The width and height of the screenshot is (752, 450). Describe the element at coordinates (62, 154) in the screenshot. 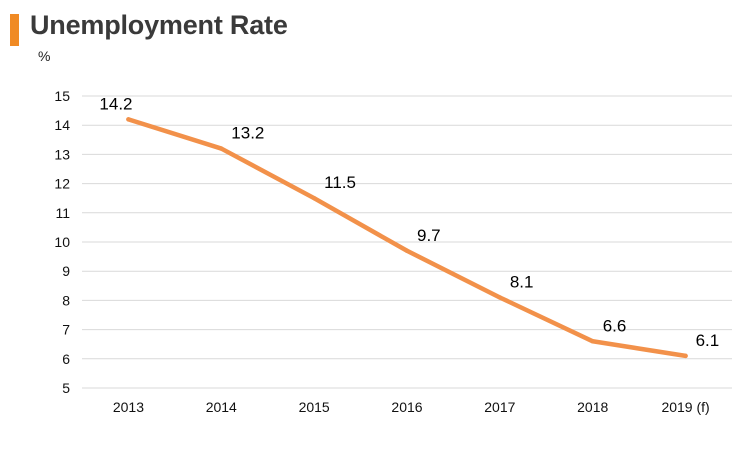

I see `y-tick-label: 13` at that location.